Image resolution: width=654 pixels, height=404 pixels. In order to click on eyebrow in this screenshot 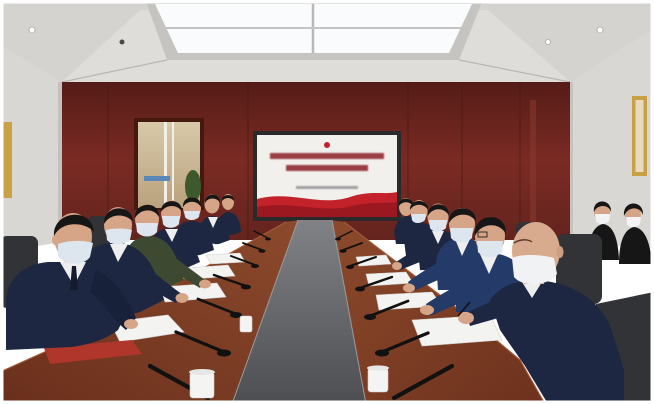, I will do `click(523, 241)`.